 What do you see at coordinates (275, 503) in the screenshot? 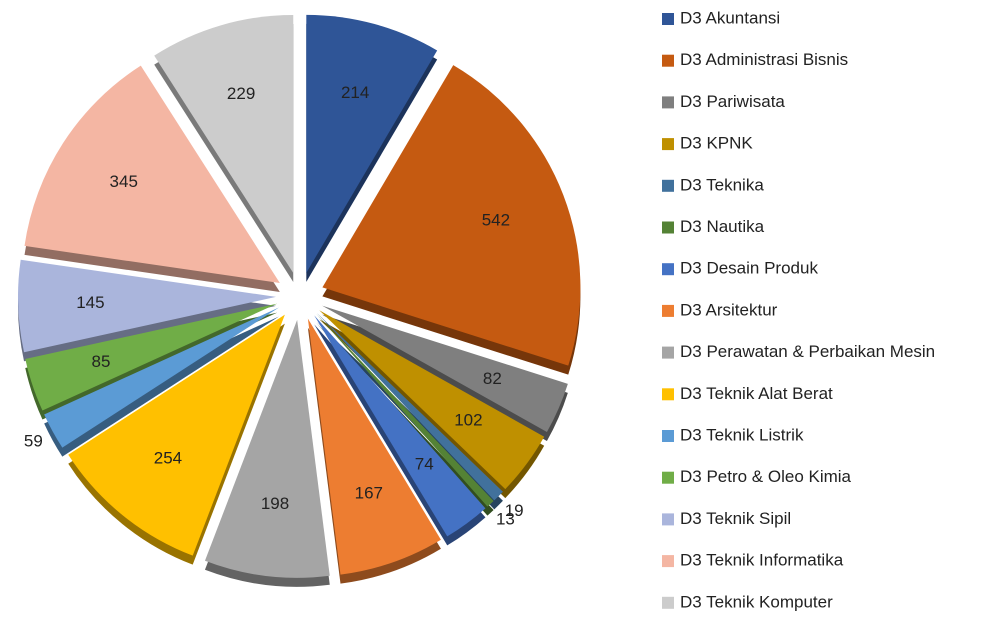
I see `data-label: 198` at bounding box center [275, 503].